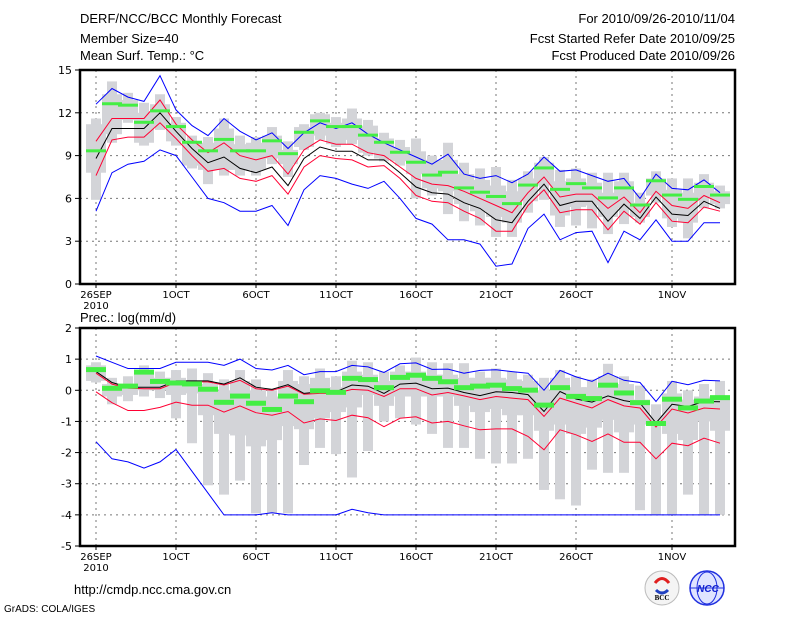 The width and height of the screenshot is (800, 618). I want to click on x-tick-label: 1NOV, so click(672, 557).